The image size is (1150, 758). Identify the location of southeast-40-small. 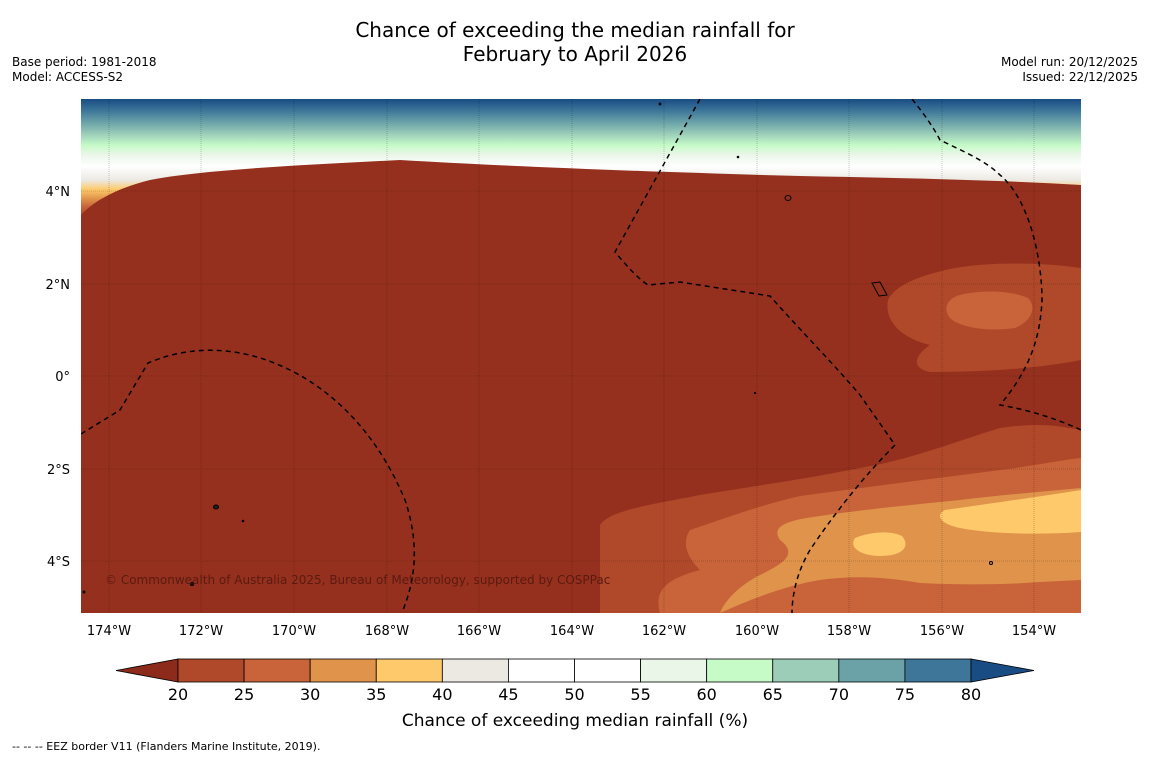
(879, 544).